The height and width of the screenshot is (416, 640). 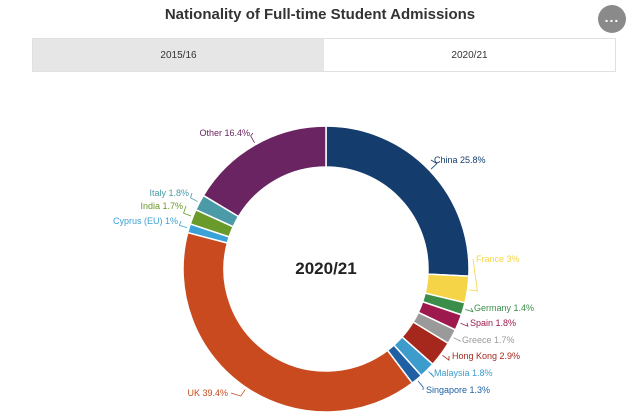 I want to click on slice-label: Hong Kong 2.9%, so click(x=486, y=356).